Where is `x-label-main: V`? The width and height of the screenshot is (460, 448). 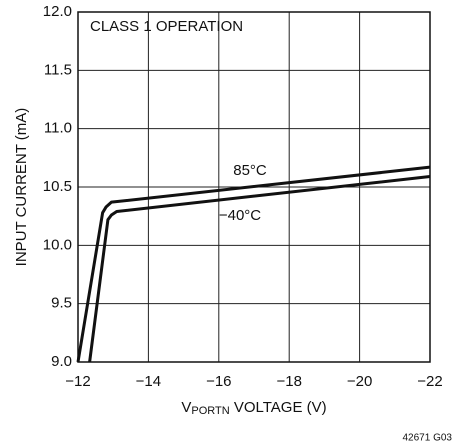
x-label-main: V is located at coordinates (186, 407).